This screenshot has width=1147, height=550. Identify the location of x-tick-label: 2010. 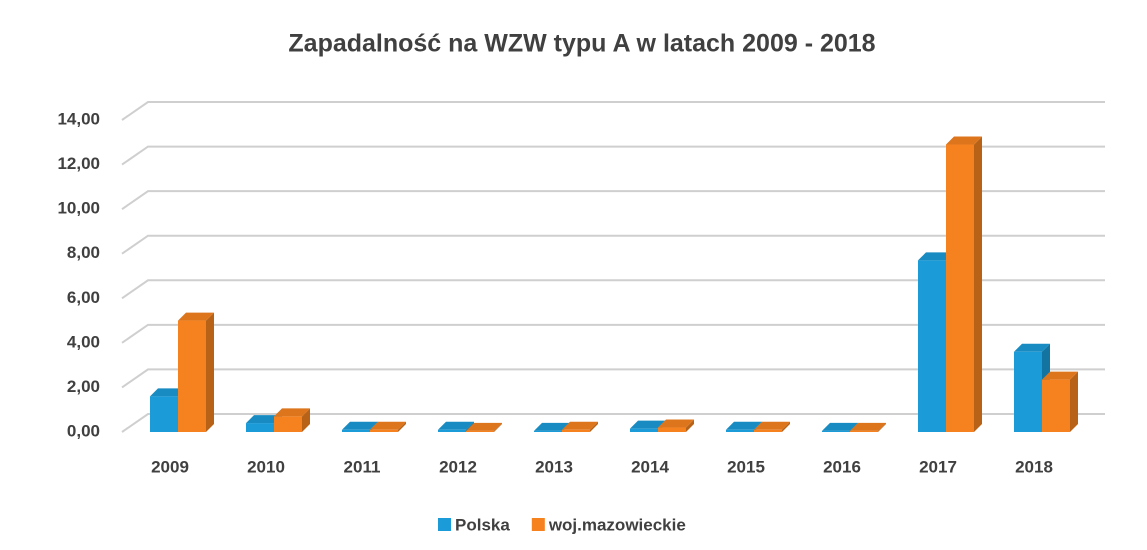
(266, 466).